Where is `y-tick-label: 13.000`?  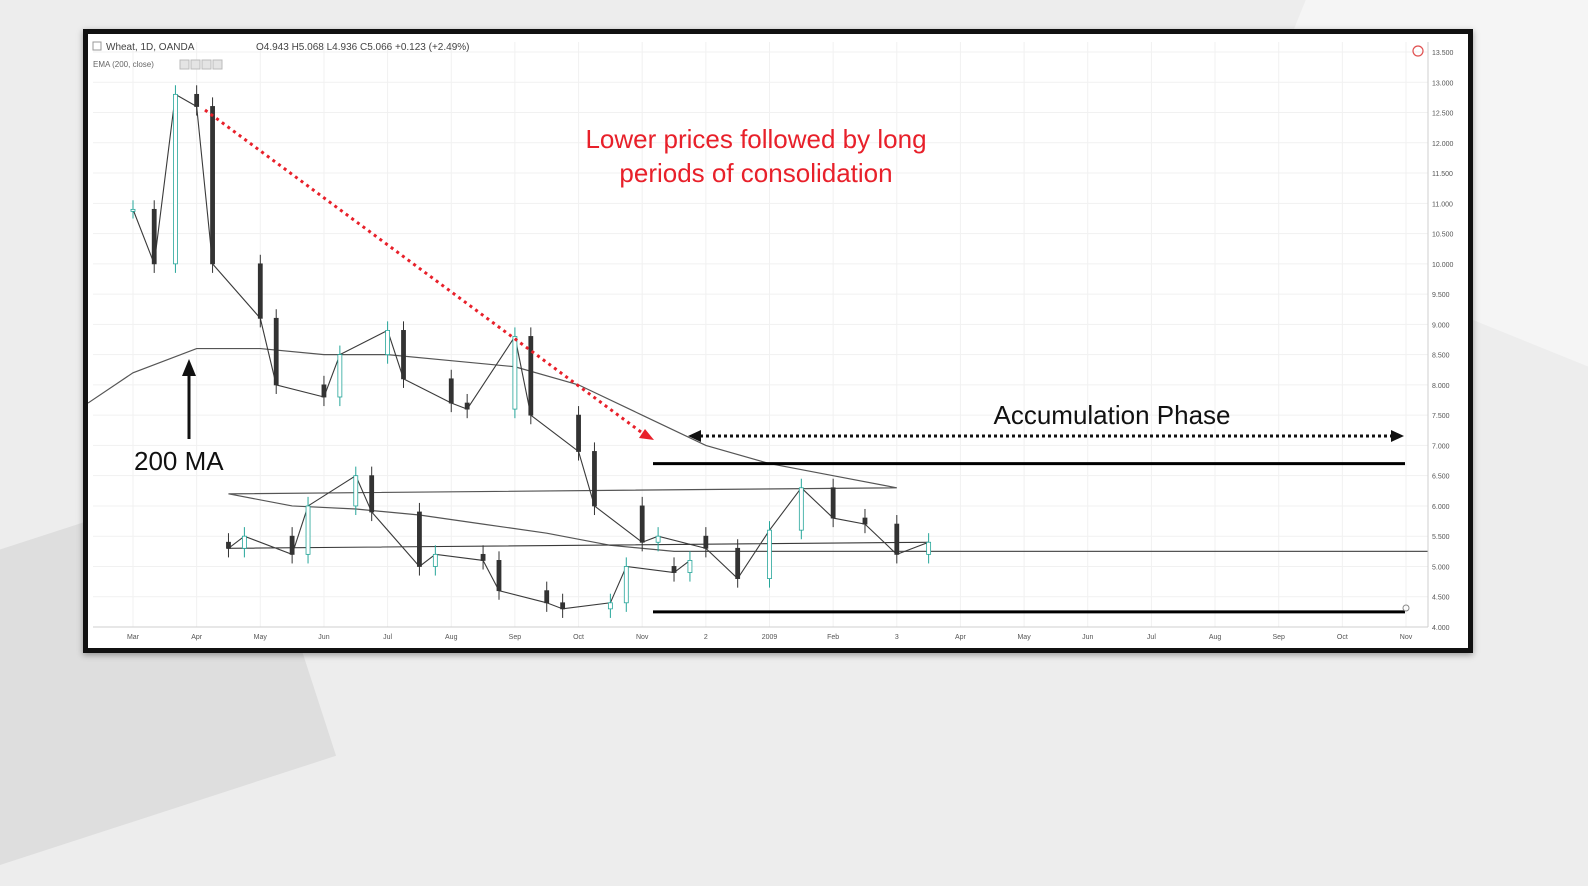
y-tick-label: 13.000 is located at coordinates (1443, 83).